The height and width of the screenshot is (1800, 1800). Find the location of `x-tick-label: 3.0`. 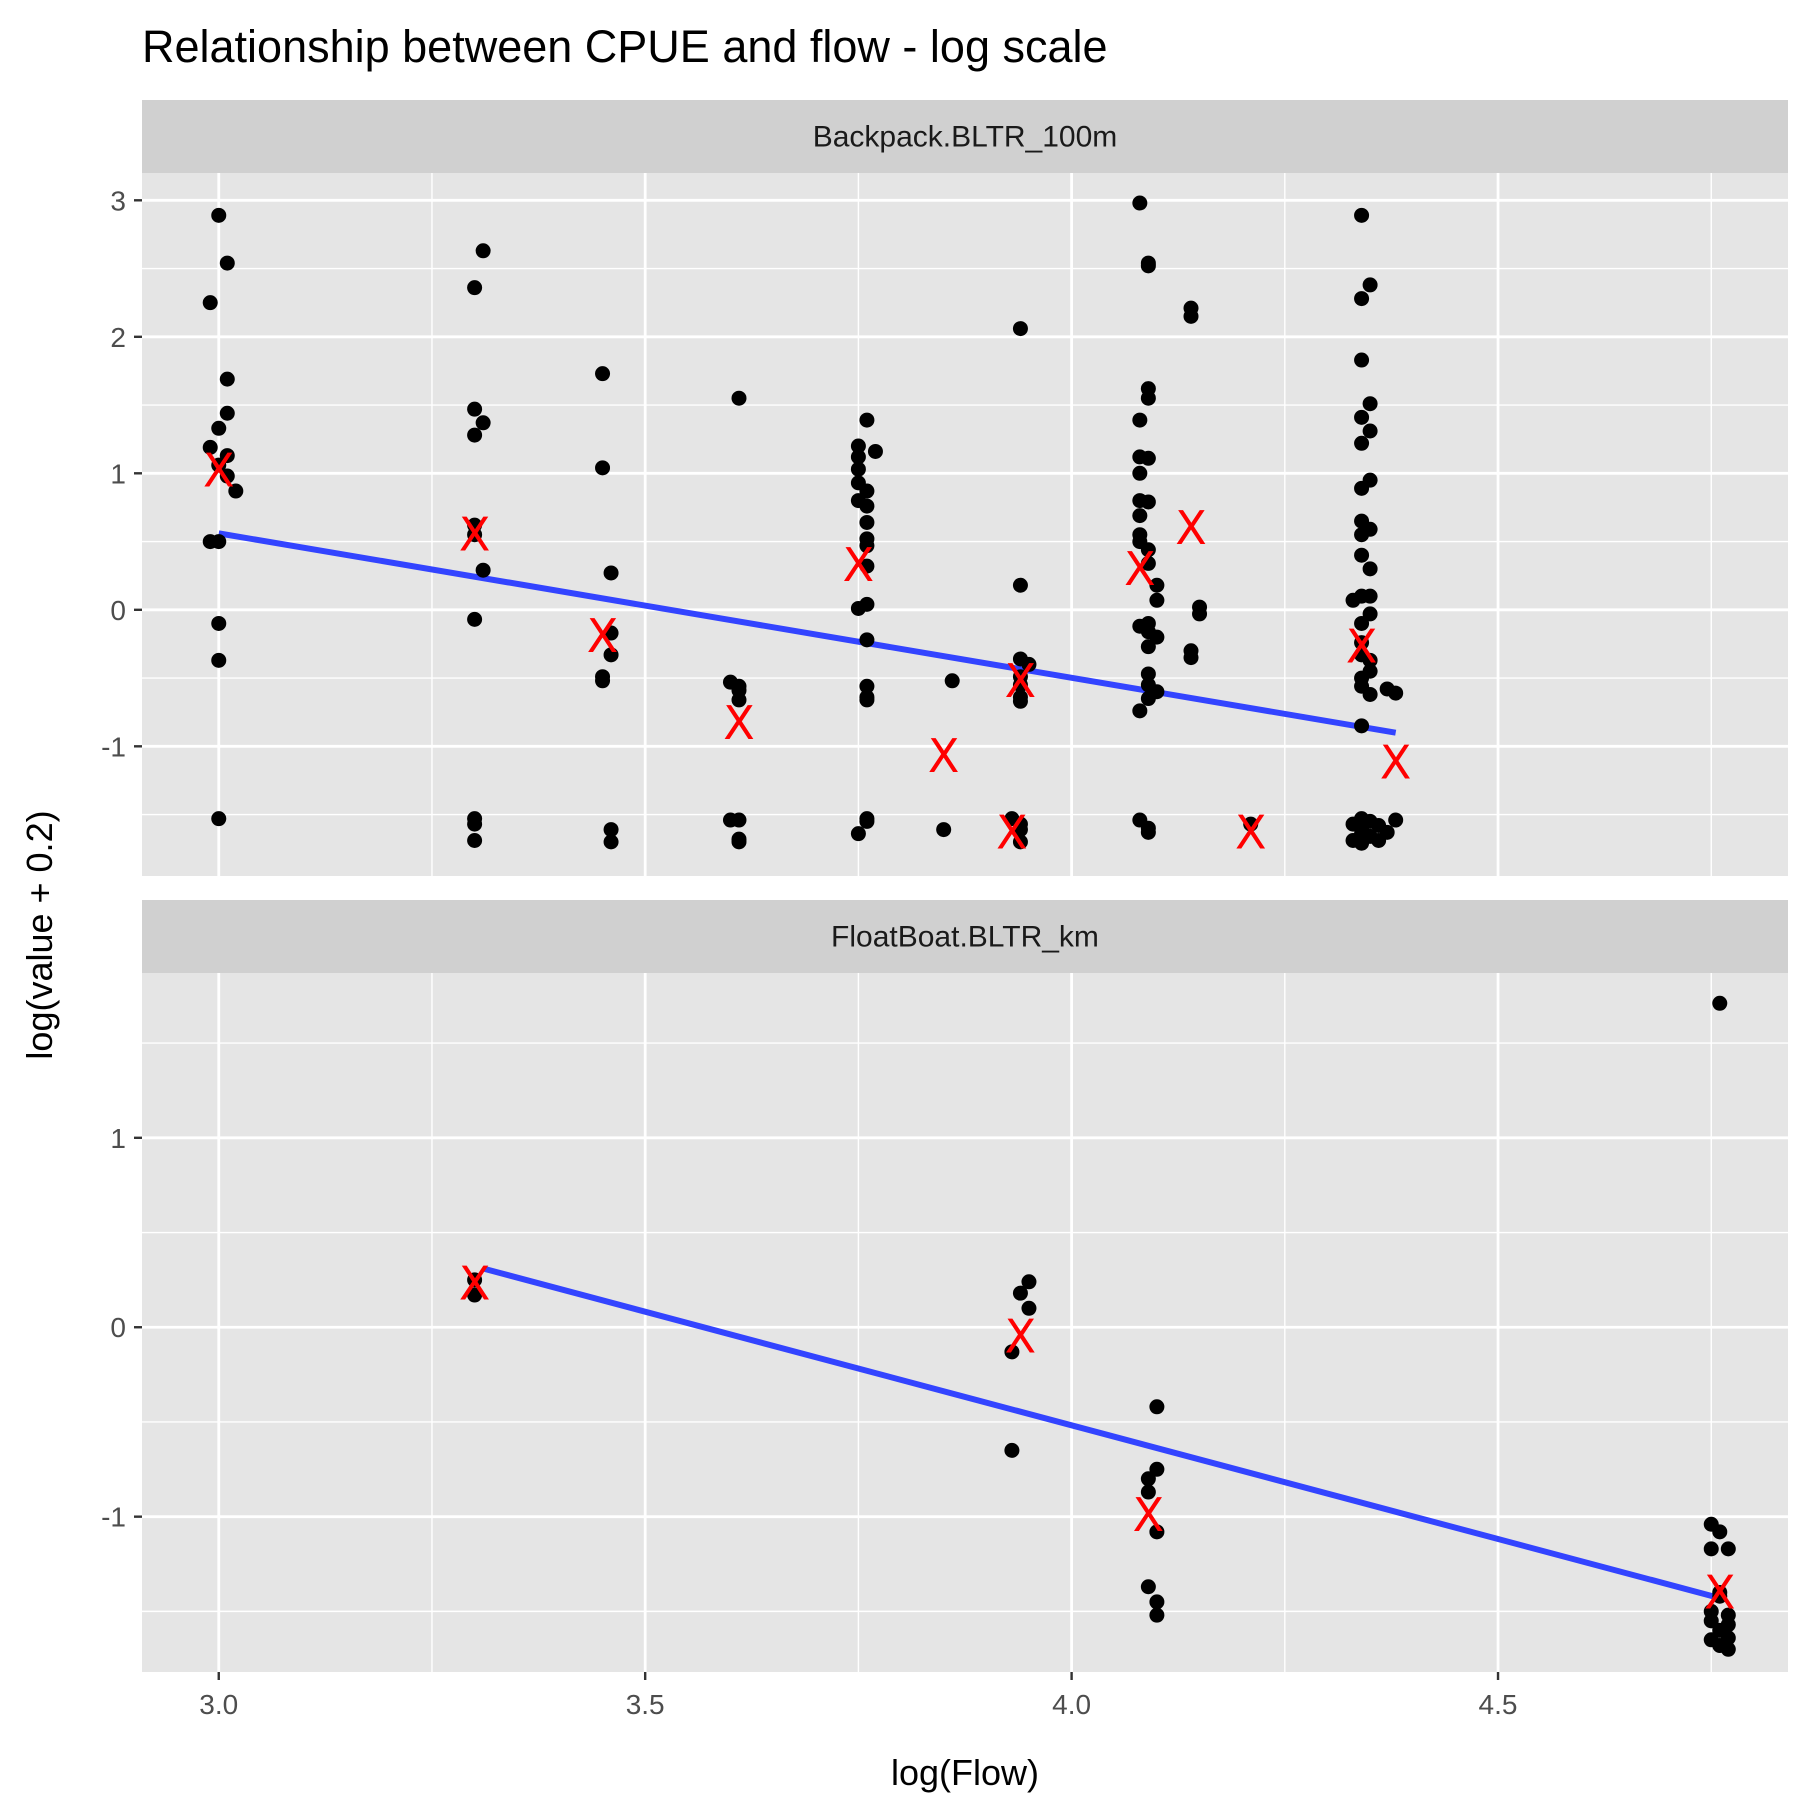

x-tick-label: 3.0 is located at coordinates (218, 1704).